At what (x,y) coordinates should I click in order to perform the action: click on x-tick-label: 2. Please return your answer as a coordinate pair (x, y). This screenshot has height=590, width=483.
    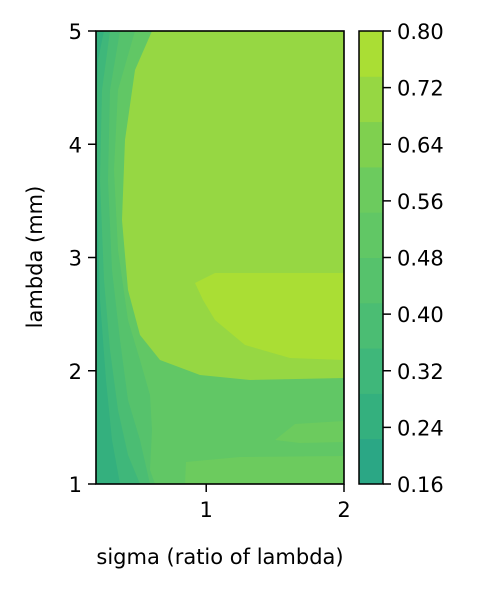
    Looking at the image, I should click on (343, 510).